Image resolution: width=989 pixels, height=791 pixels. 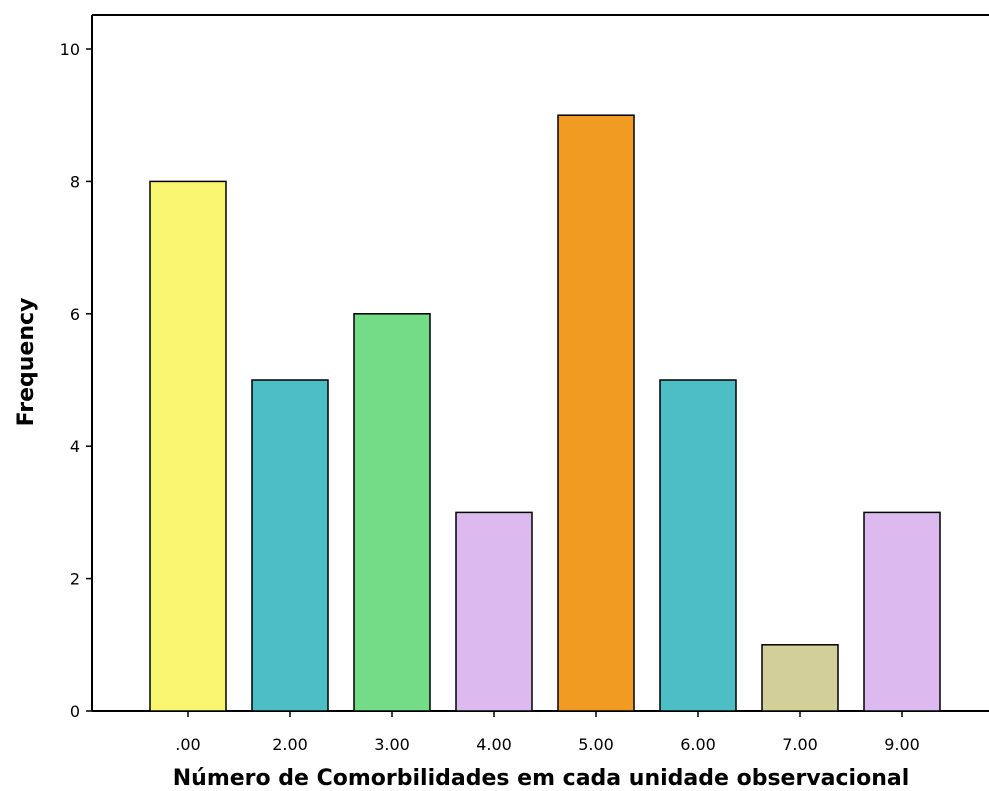 I want to click on x-tick-label: 7.00, so click(x=800, y=744).